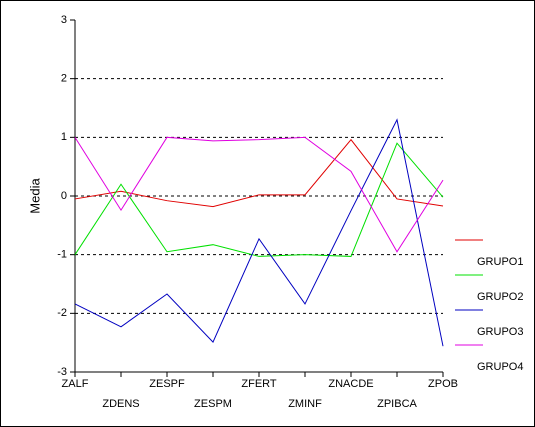  What do you see at coordinates (62, 313) in the screenshot?
I see `y-tick-label: -2` at bounding box center [62, 313].